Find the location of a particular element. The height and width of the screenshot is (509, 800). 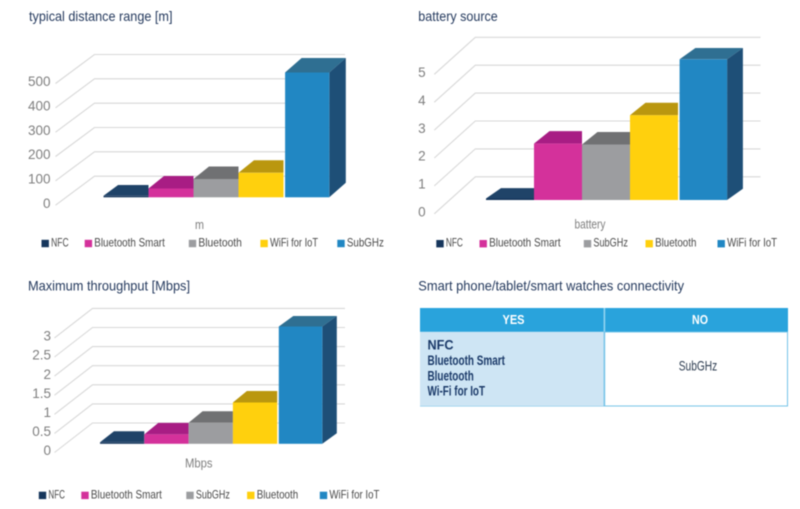

svg-text: NO is located at coordinates (700, 319).